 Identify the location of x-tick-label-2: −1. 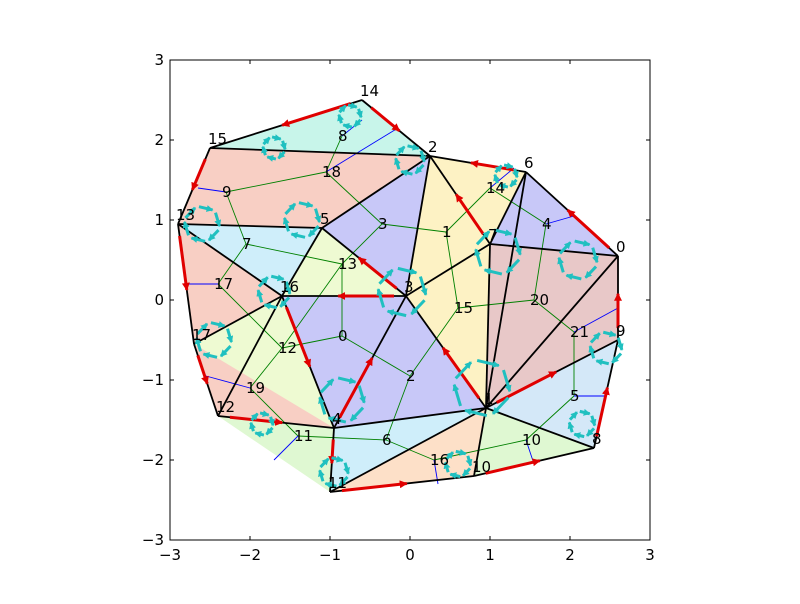
(330, 555).